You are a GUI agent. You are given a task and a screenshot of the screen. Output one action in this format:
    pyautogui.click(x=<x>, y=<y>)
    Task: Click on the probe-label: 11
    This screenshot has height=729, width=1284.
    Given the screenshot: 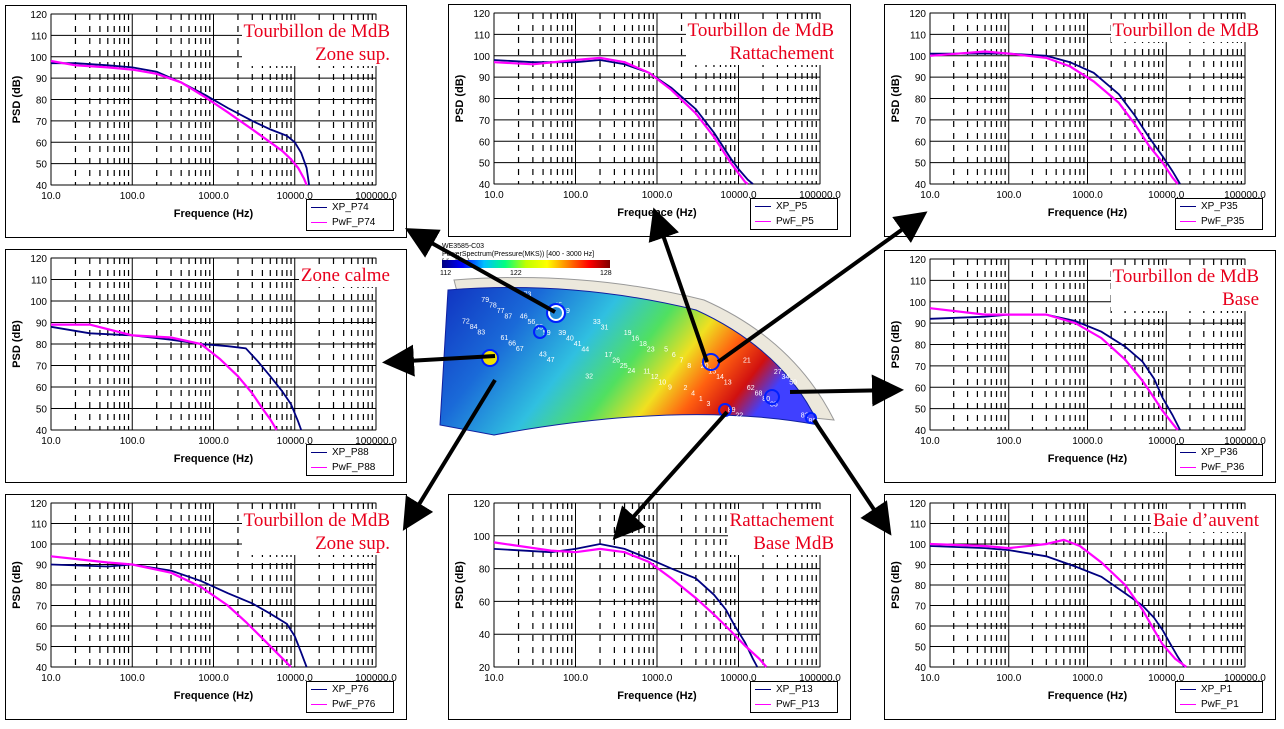 What is the action you would take?
    pyautogui.click(x=646, y=371)
    